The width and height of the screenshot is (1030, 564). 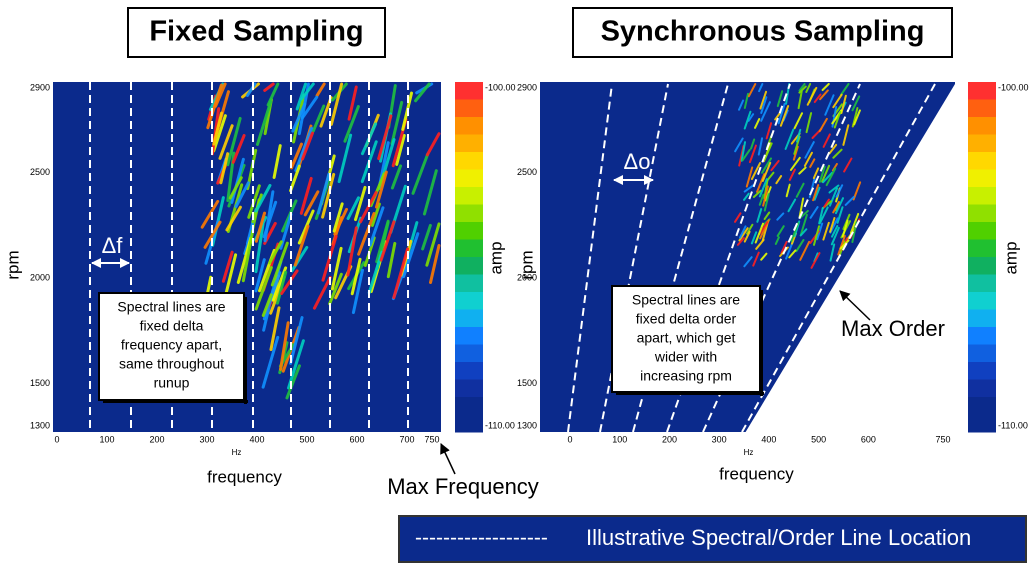 What do you see at coordinates (637, 161) in the screenshot?
I see `delta-label: Δo` at bounding box center [637, 161].